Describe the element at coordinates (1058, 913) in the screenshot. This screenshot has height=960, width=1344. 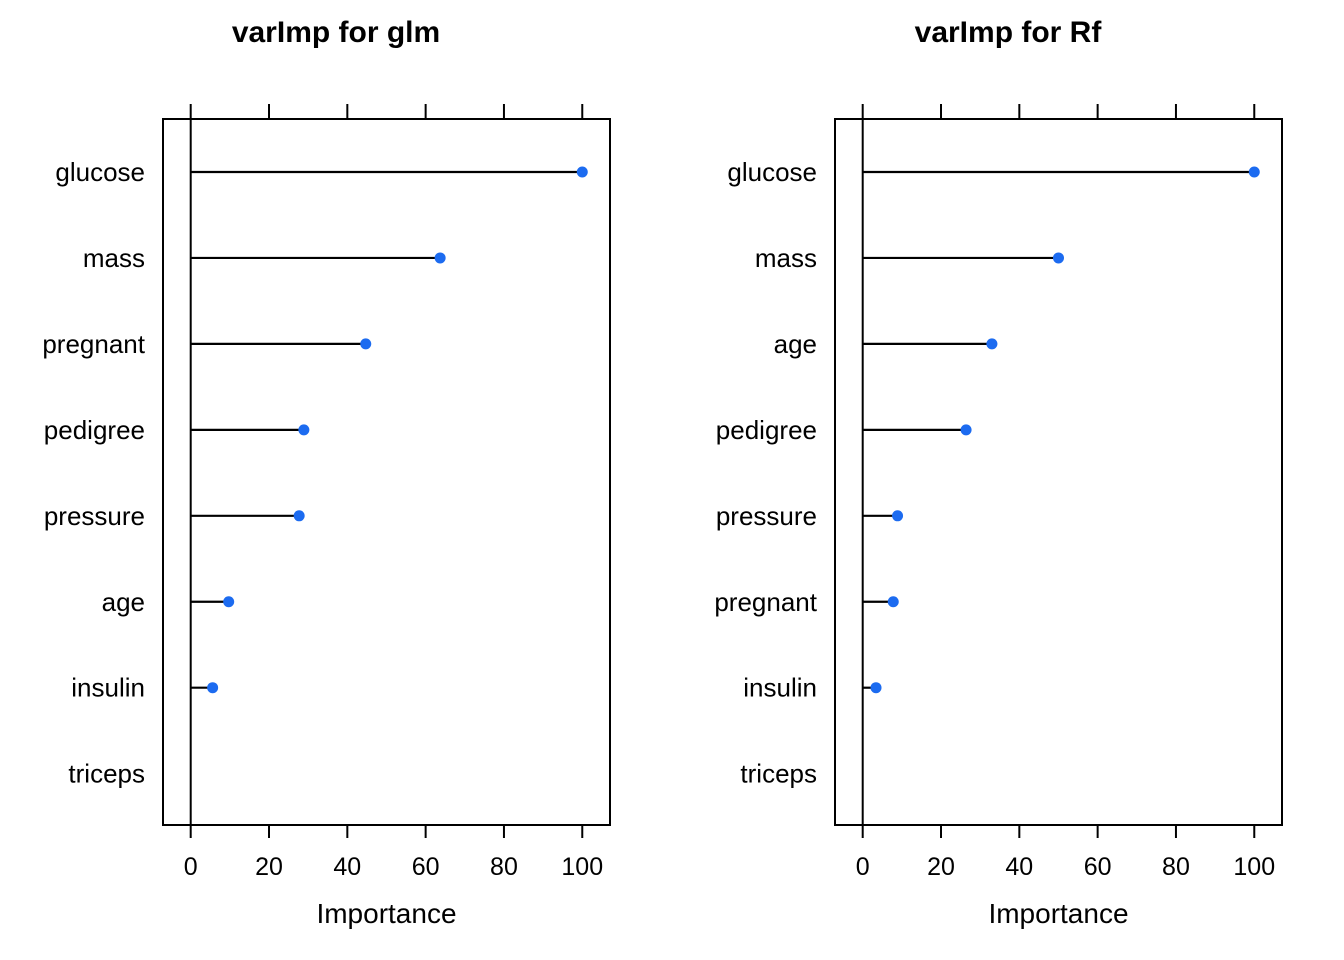
I see `x-axis-label-rf: Importance` at that location.